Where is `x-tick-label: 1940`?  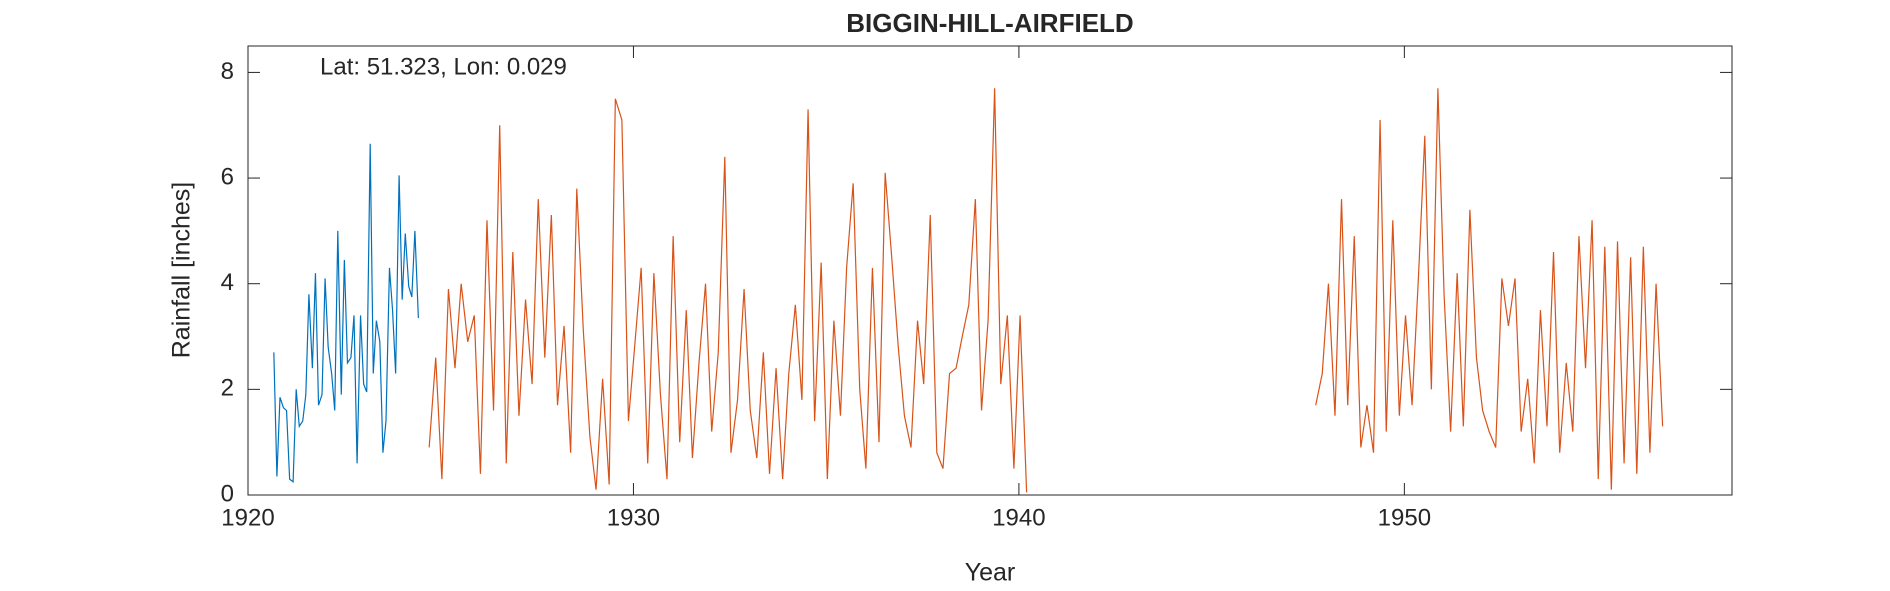 x-tick-label: 1940 is located at coordinates (1018, 517).